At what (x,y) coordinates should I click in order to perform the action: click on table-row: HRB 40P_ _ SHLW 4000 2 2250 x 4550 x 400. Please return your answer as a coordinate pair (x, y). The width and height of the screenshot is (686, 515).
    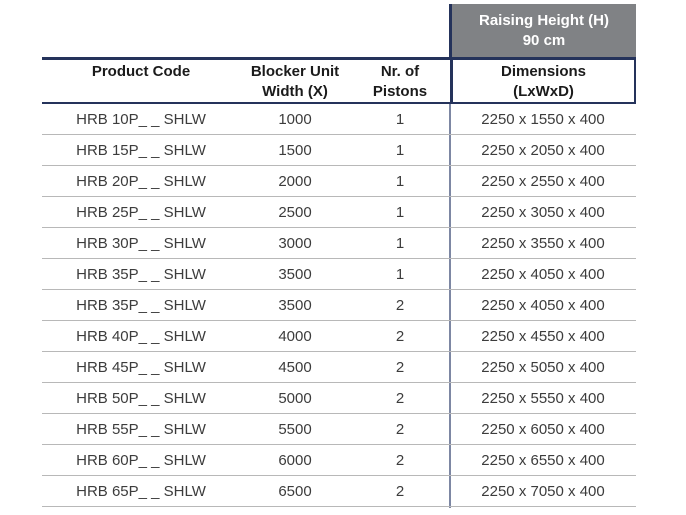
    Looking at the image, I should click on (339, 336).